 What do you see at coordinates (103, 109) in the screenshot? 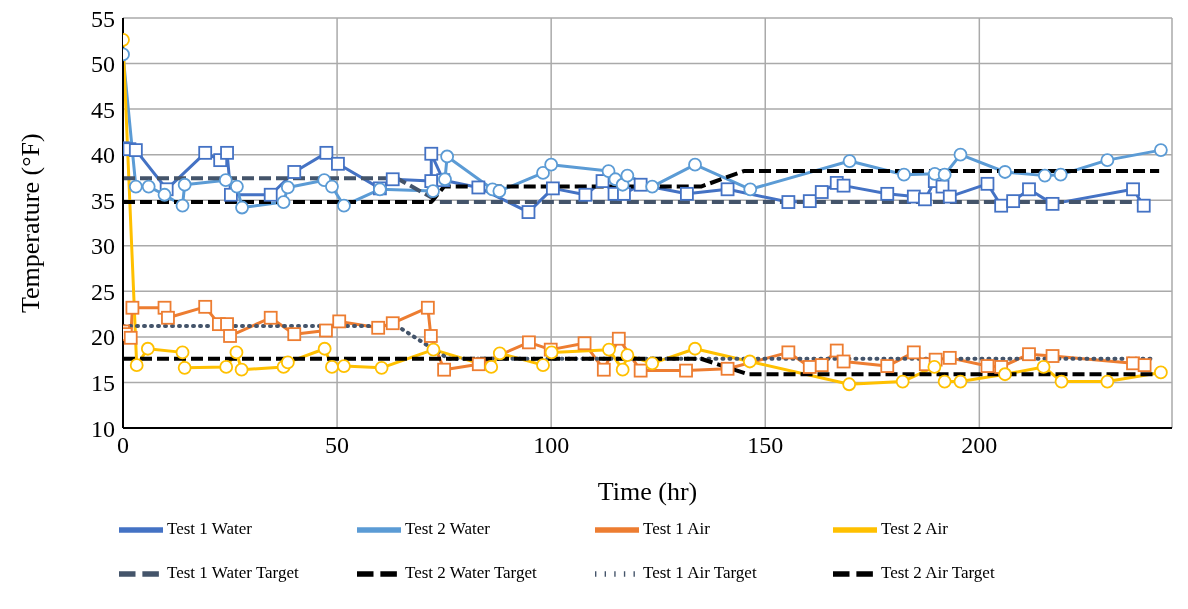
I see `y-tick-label: 45` at bounding box center [103, 109].